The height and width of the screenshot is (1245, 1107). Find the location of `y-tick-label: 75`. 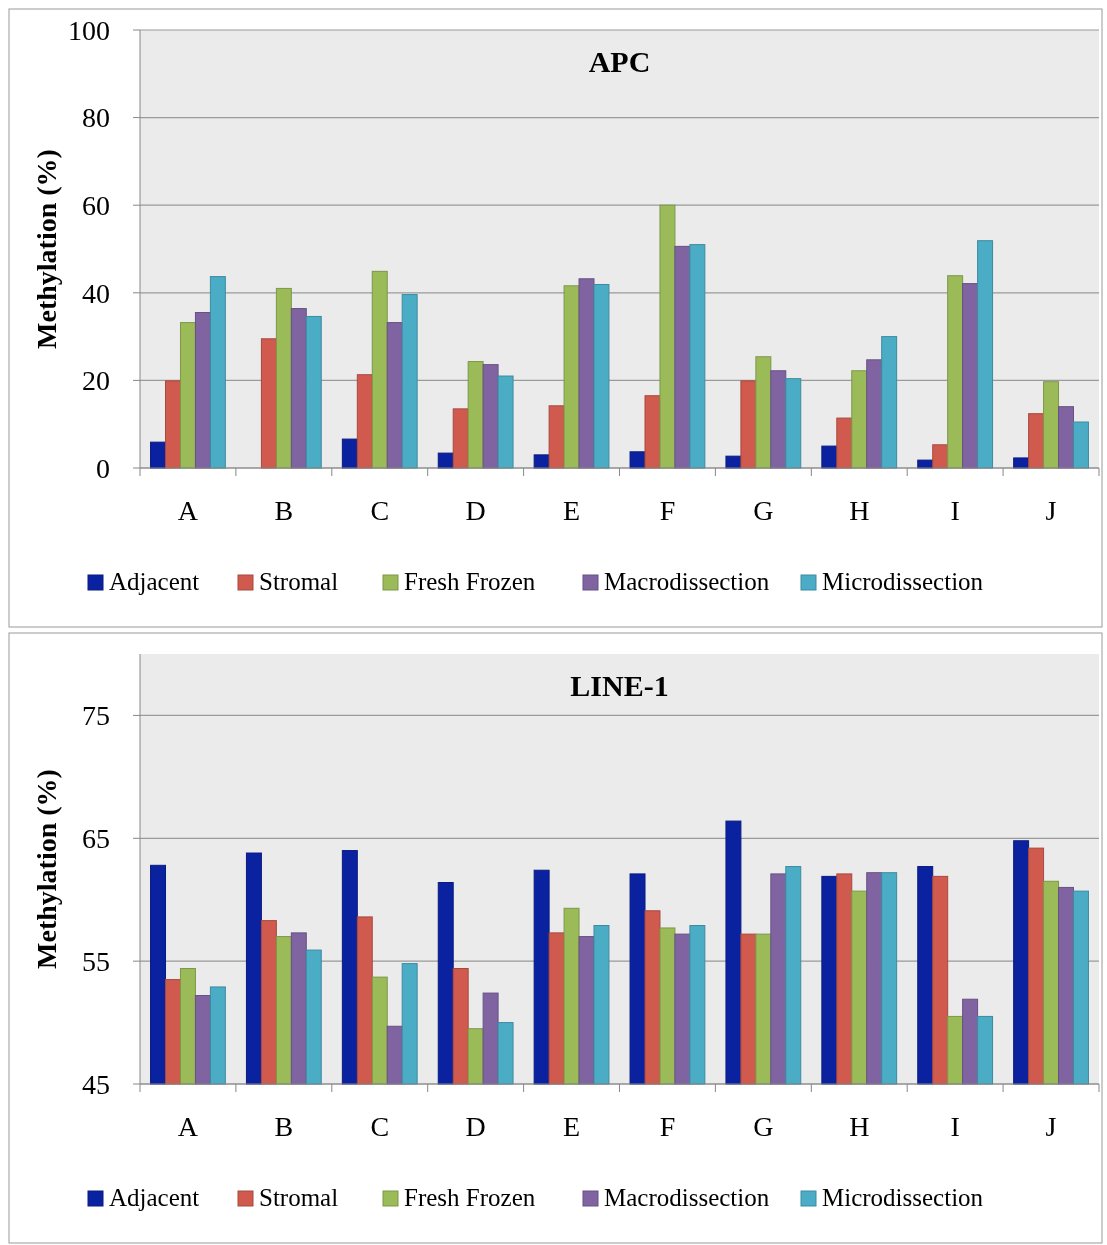

y-tick-label: 75 is located at coordinates (96, 716).